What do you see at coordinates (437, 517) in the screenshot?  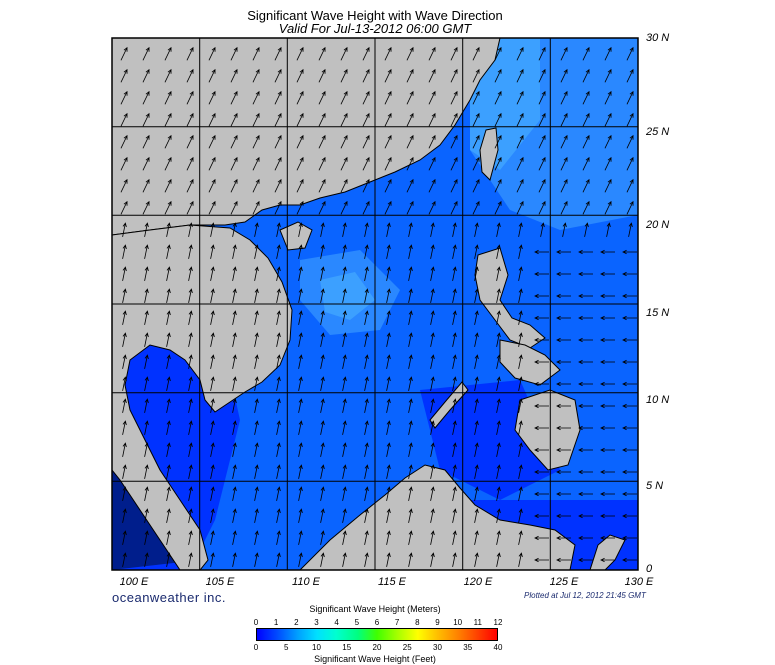 I see `land-borneo` at bounding box center [437, 517].